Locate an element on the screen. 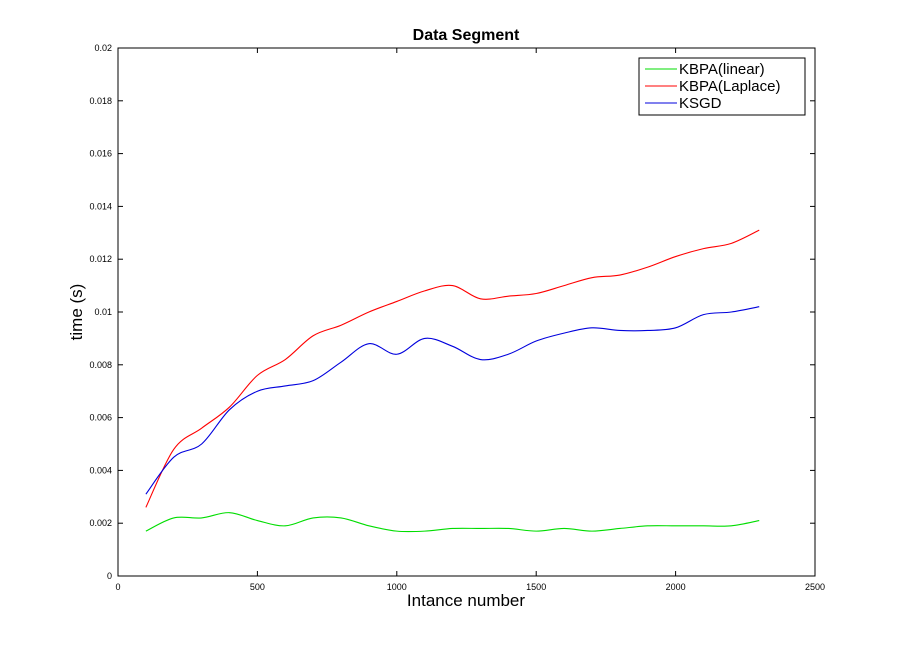  legend-label: KSGD is located at coordinates (700, 103).